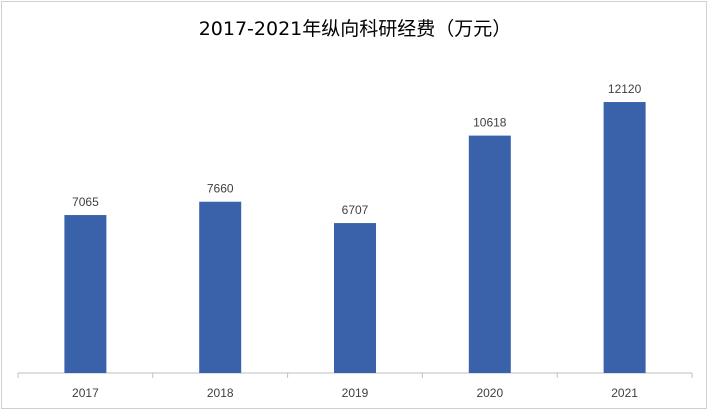  Describe the element at coordinates (85, 202) in the screenshot. I see `data-label: 7065` at that location.